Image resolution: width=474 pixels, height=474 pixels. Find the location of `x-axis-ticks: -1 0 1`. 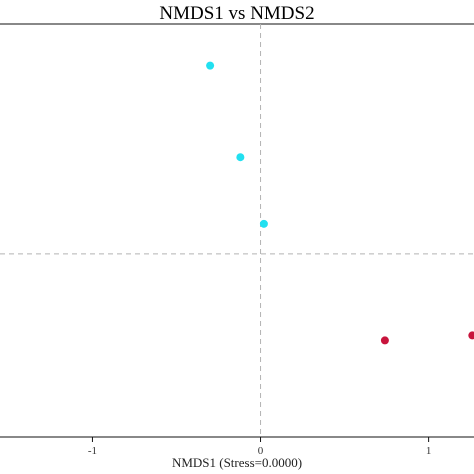

x-axis-ticks: -1 0 1 is located at coordinates (260, 447).